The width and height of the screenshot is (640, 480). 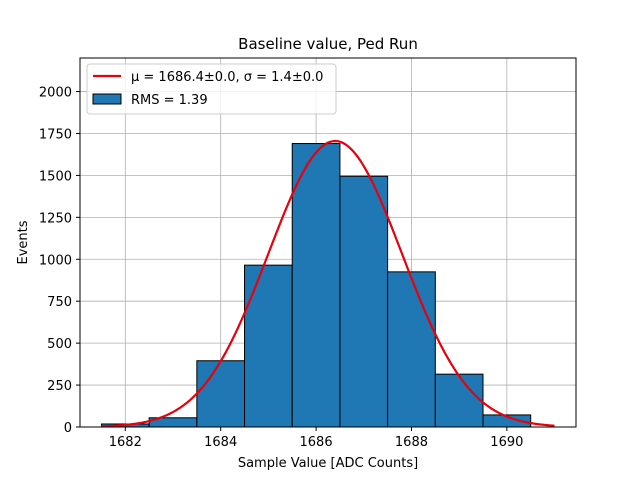 I want to click on x-axis-ticks: 1682 1684 1686 1688 1690, so click(x=316, y=438).